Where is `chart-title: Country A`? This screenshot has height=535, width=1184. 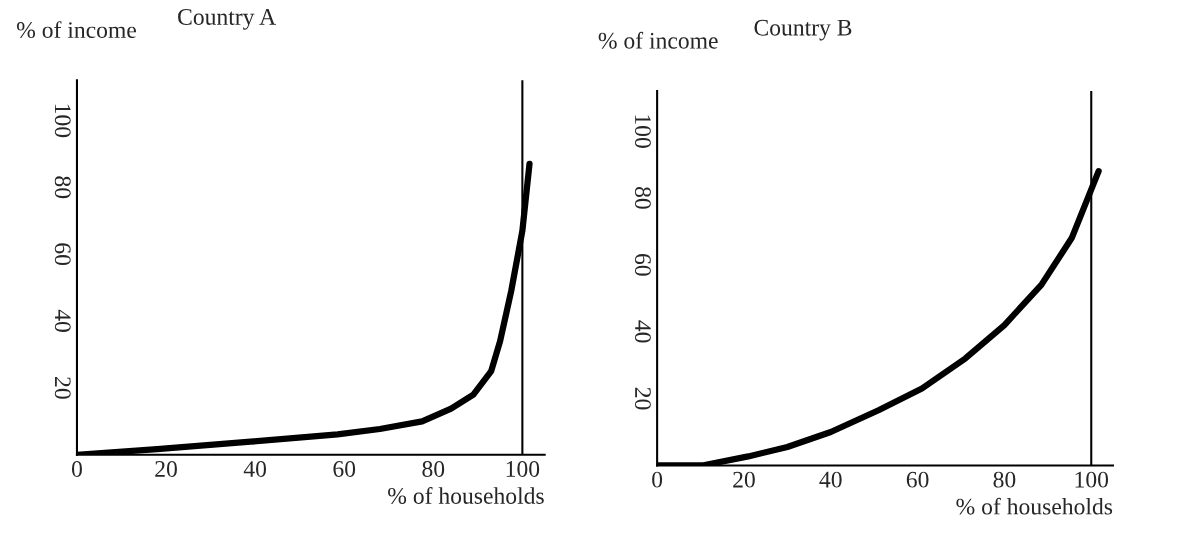
chart-title: Country A is located at coordinates (227, 19).